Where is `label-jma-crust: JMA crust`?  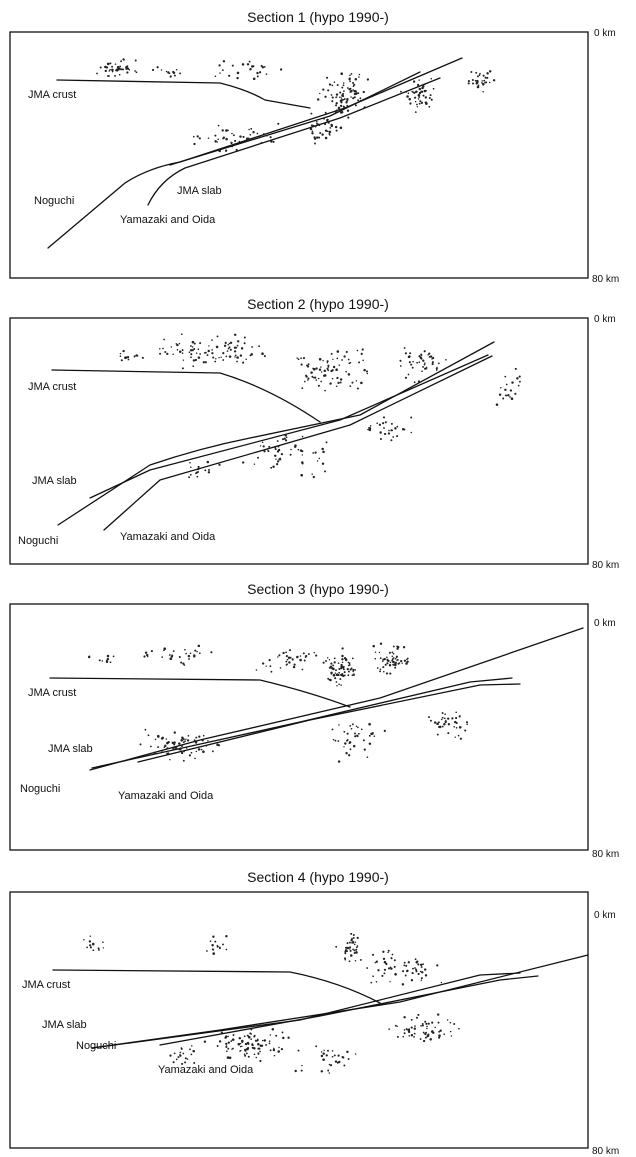 label-jma-crust: JMA crust is located at coordinates (52, 387).